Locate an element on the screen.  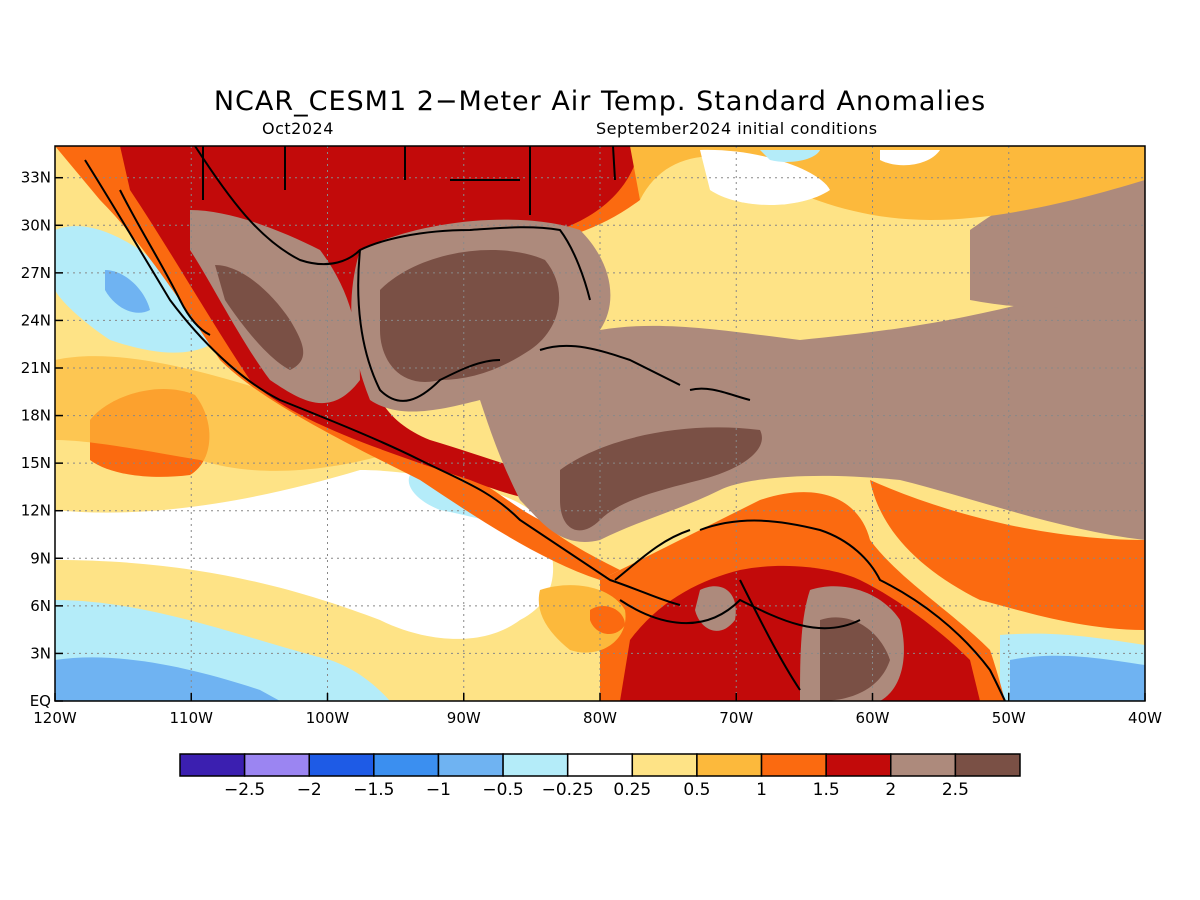
x-tick-label: 100W is located at coordinates (328, 718).